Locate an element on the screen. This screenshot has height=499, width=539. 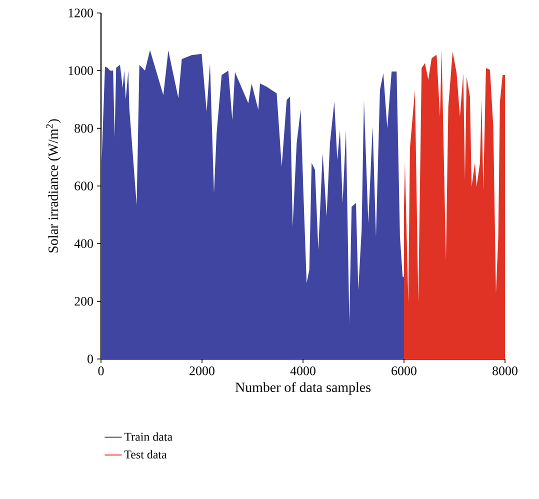
x-tick-label: 0 is located at coordinates (101, 371).